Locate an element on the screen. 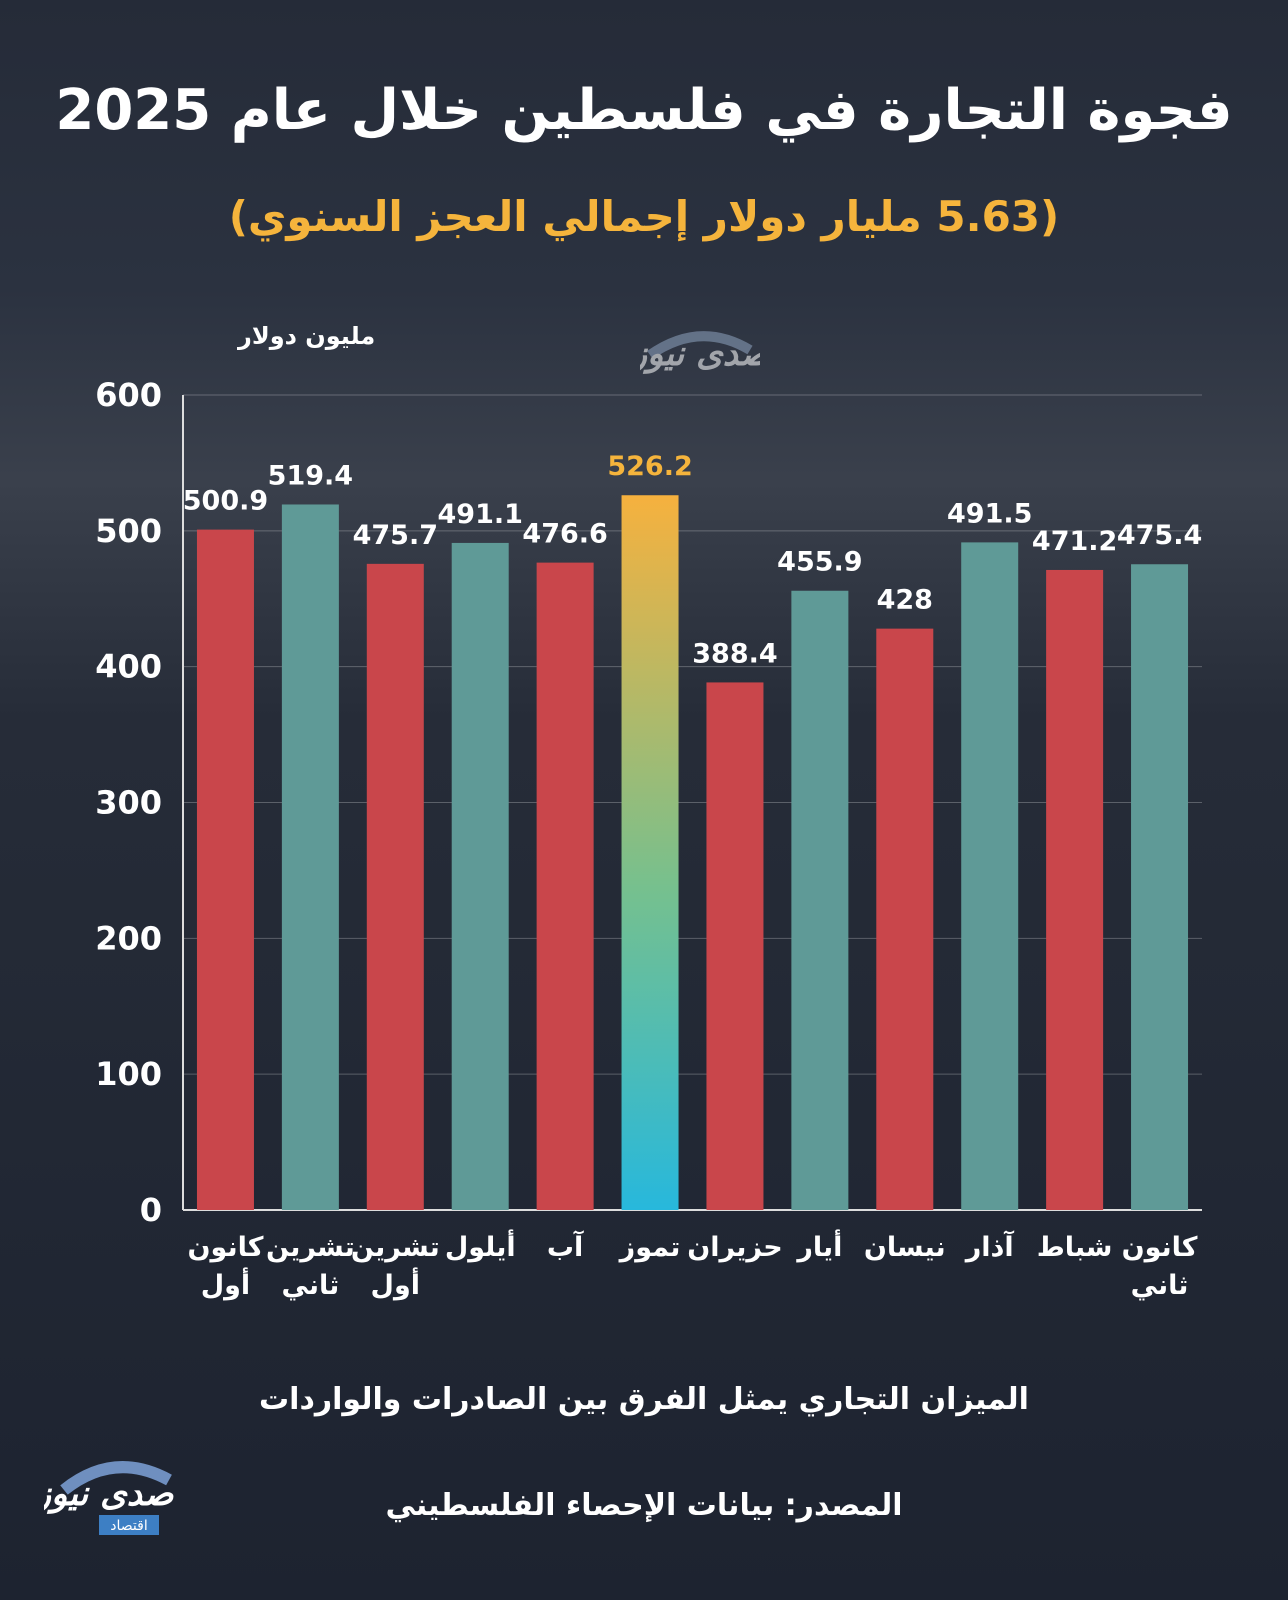  x-tick-label: نيسان is located at coordinates (905, 1247).